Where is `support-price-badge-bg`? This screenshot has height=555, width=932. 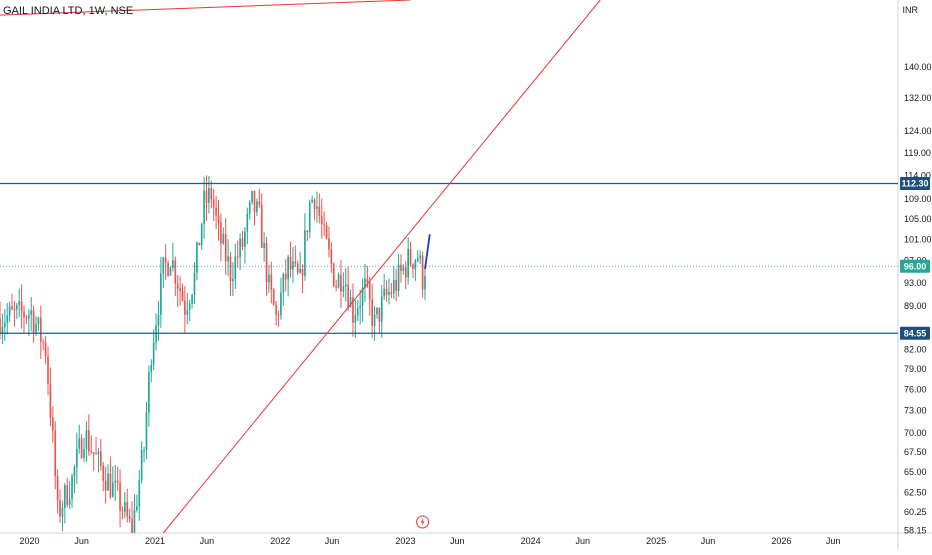 support-price-badge-bg is located at coordinates (915, 333).